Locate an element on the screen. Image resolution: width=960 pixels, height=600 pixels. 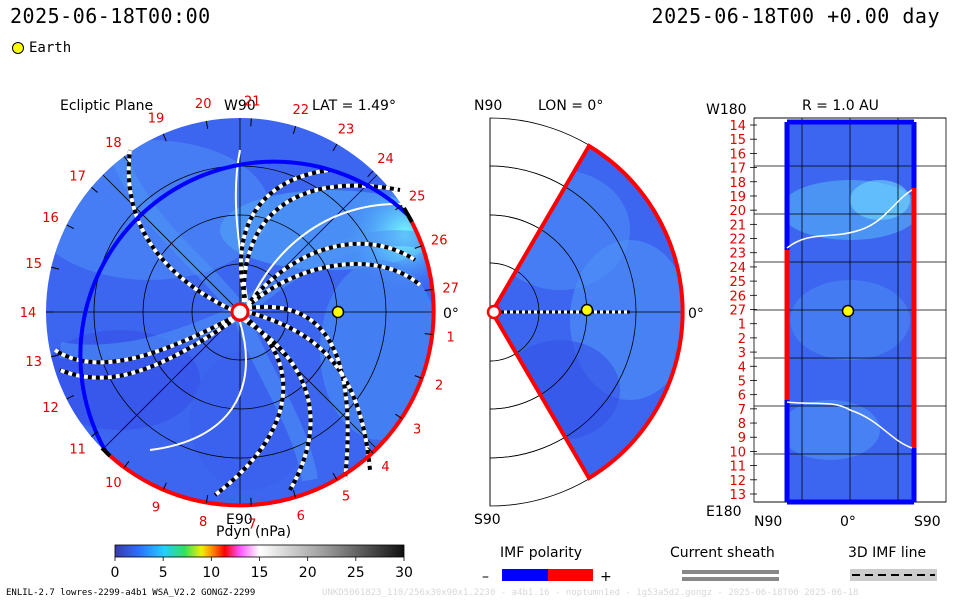
sector-number-21: 21 is located at coordinates (252, 101).